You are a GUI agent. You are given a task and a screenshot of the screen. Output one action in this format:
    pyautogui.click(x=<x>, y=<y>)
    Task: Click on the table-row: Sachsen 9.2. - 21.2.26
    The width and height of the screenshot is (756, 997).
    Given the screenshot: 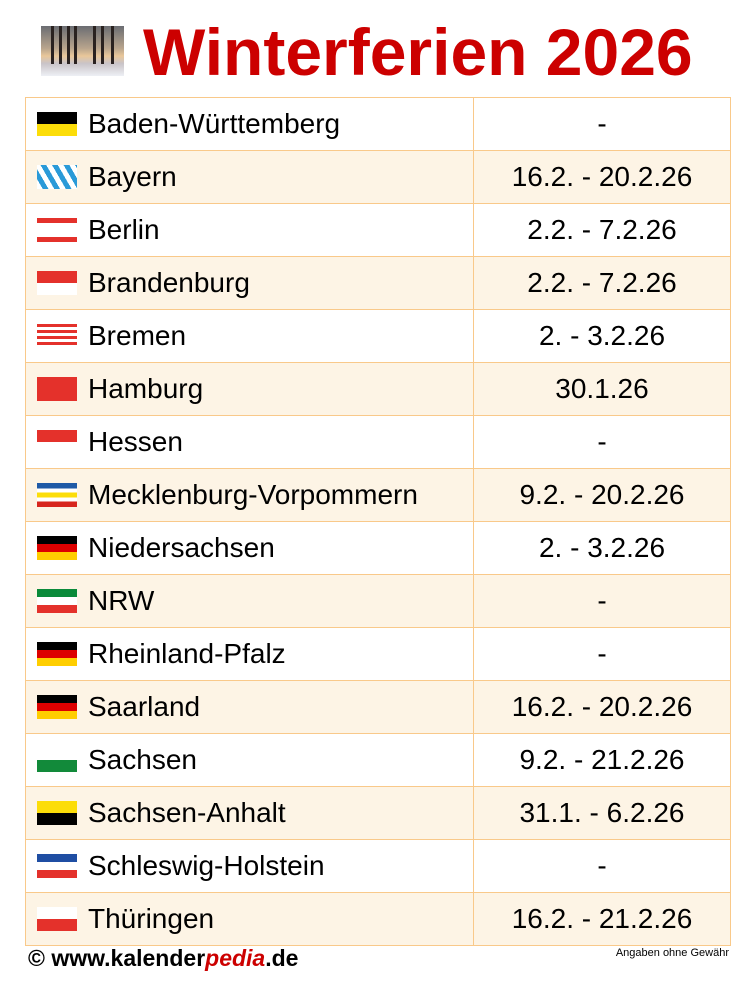 What is the action you would take?
    pyautogui.click(x=378, y=760)
    